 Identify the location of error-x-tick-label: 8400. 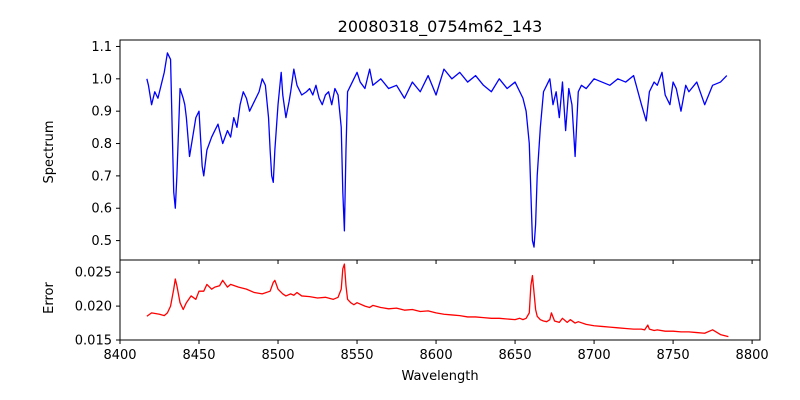
(119, 355).